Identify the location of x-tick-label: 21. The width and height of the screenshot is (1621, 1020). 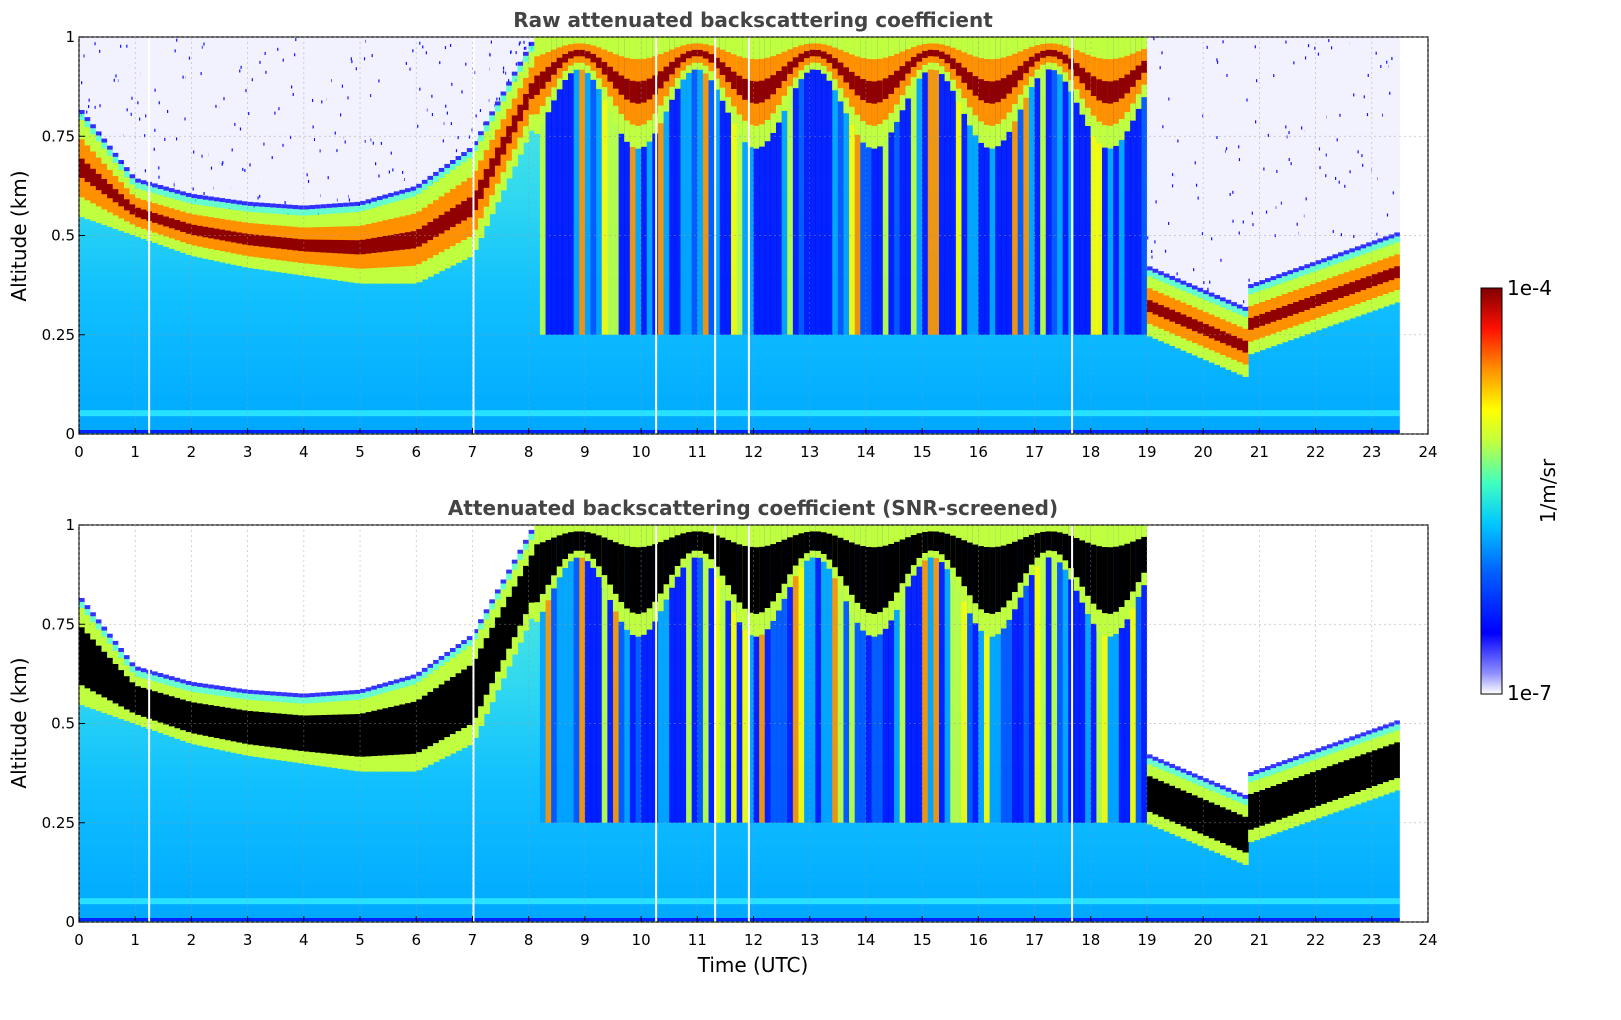
(1259, 940).